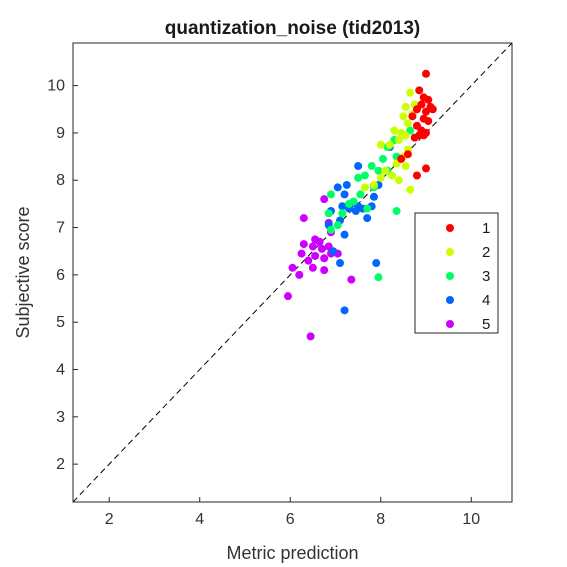 The height and width of the screenshot is (567, 567). What do you see at coordinates (60, 370) in the screenshot?
I see `y-tick-label: 4` at bounding box center [60, 370].